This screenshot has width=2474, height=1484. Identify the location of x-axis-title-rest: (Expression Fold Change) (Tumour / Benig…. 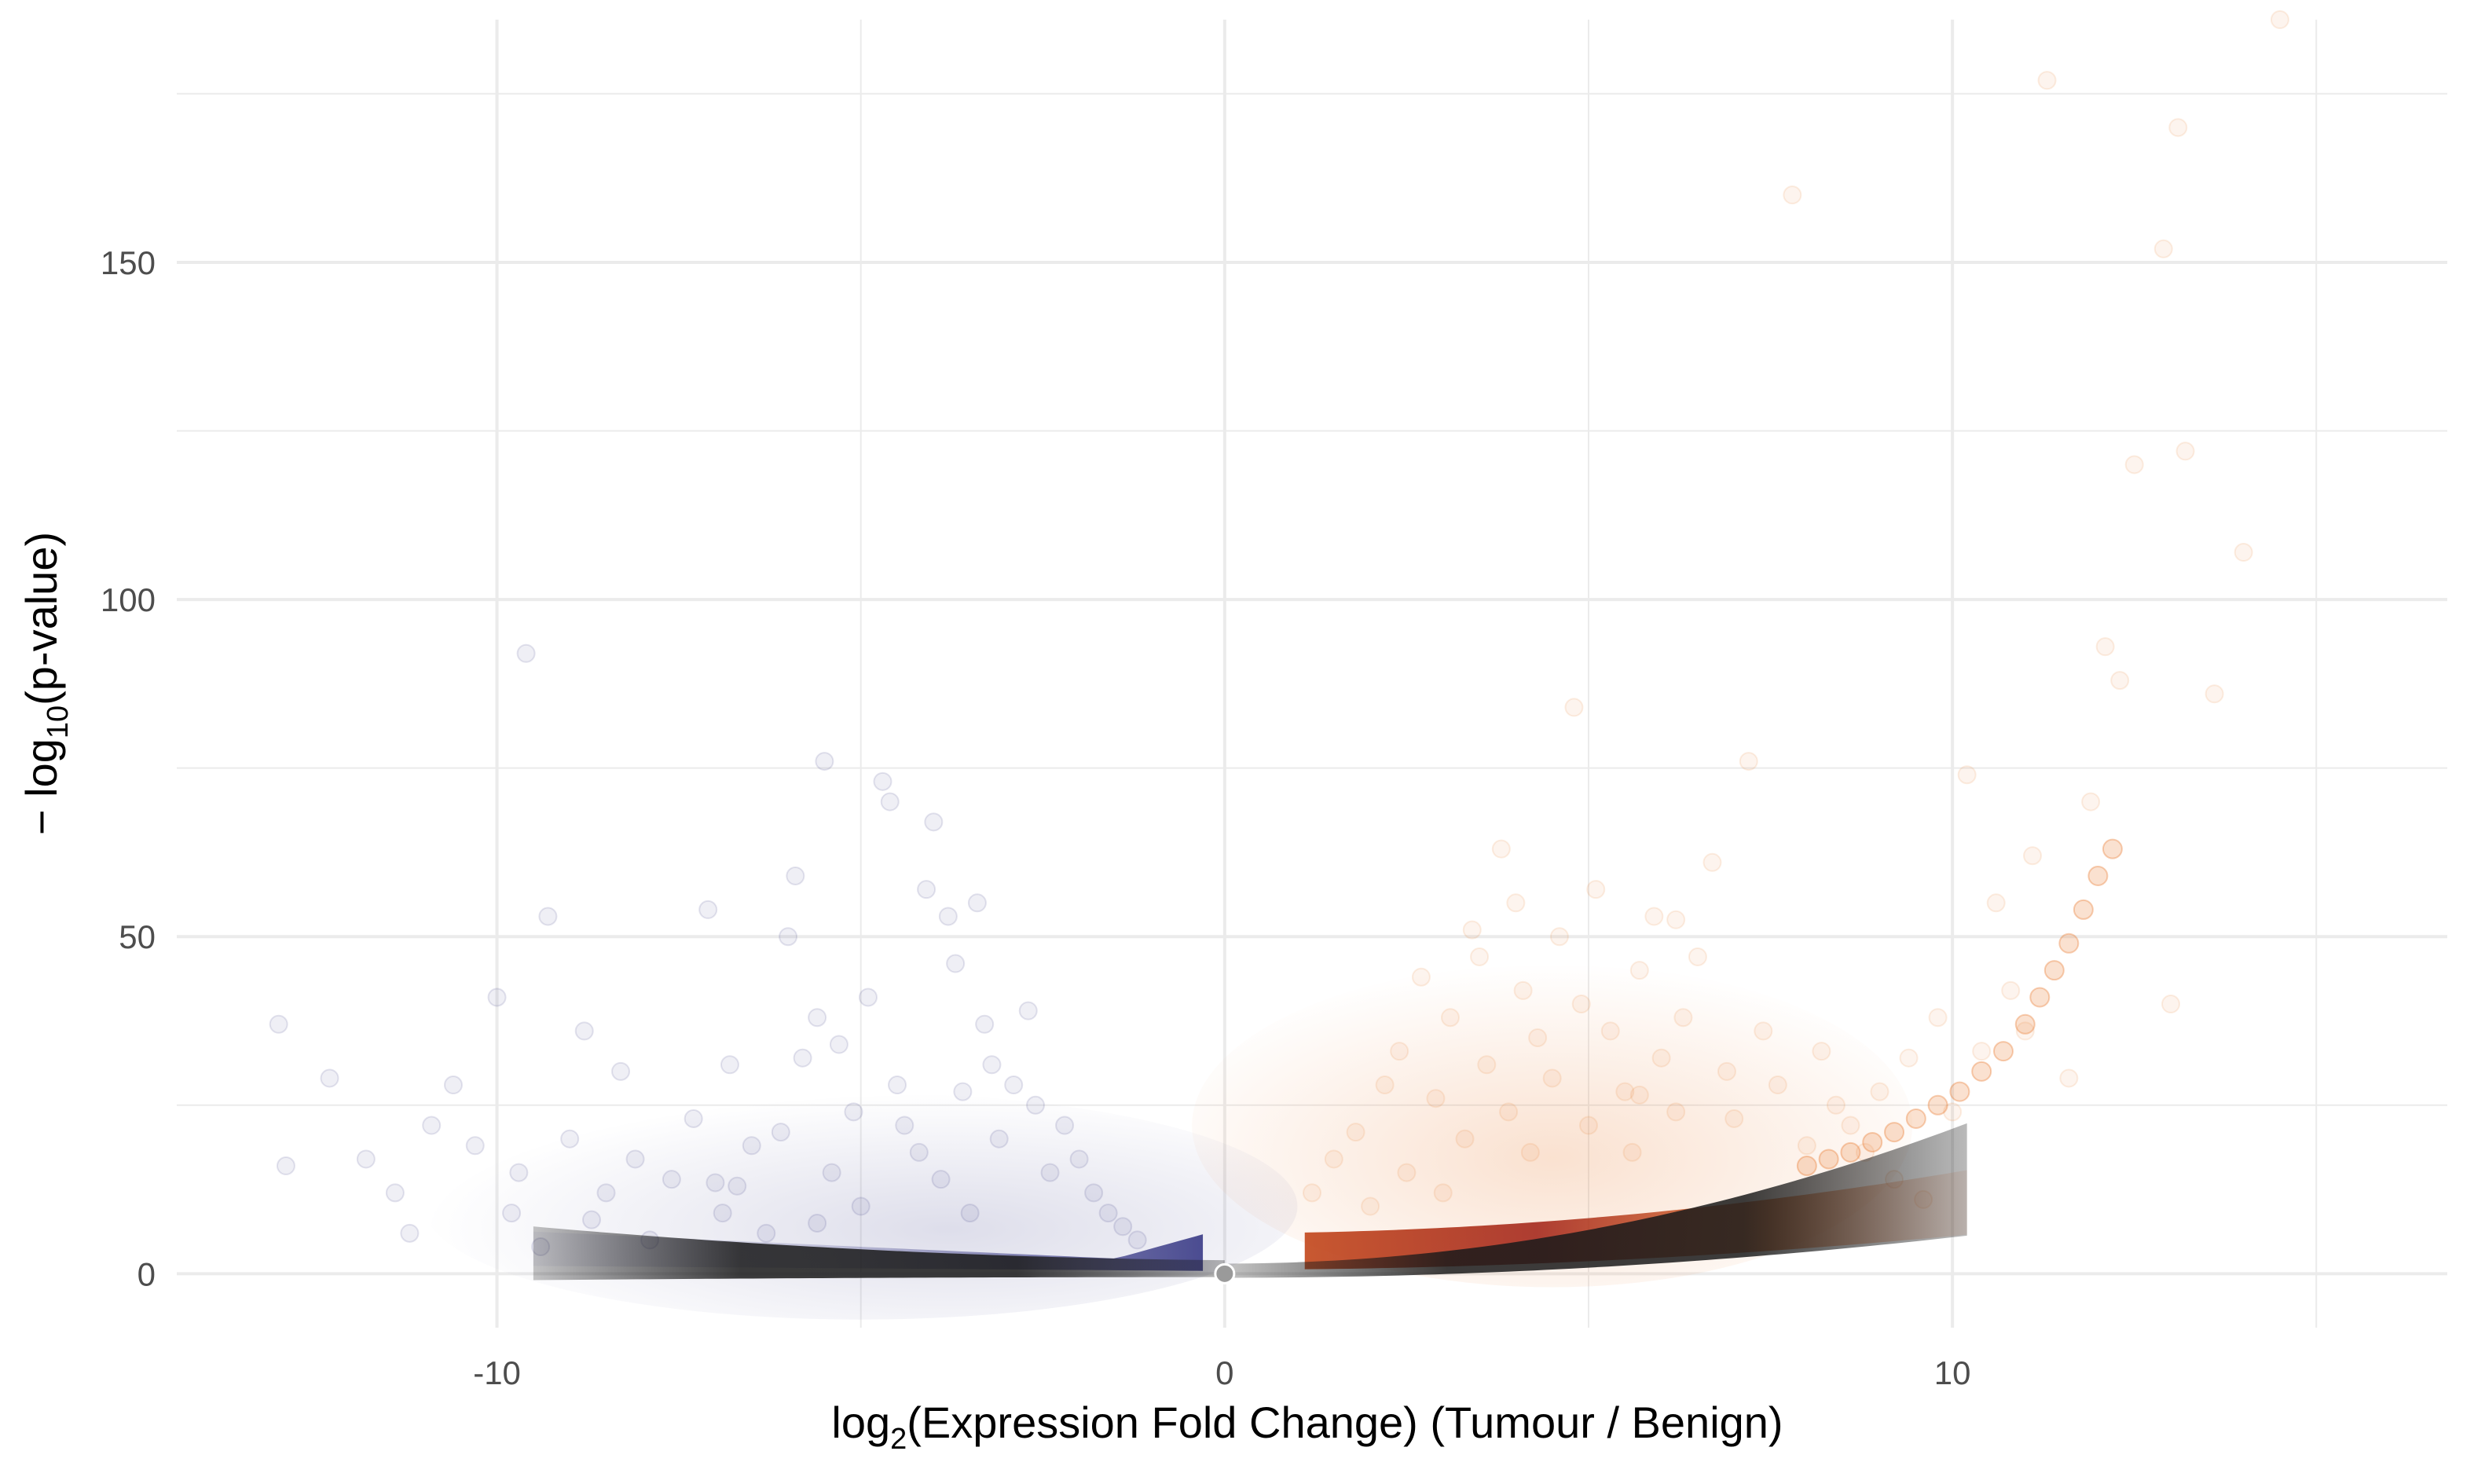
(1345, 1422).